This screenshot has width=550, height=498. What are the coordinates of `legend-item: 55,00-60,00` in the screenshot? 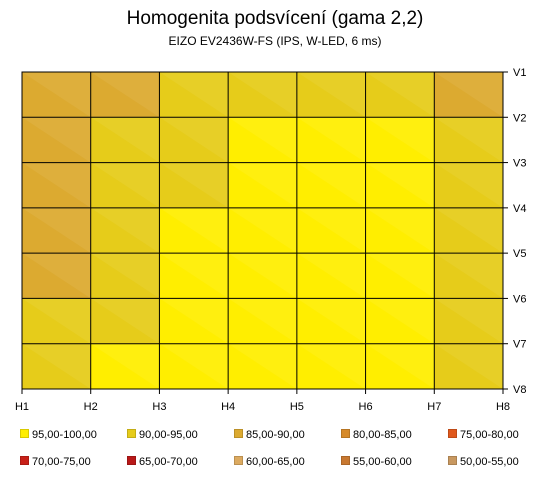 It's located at (376, 462).